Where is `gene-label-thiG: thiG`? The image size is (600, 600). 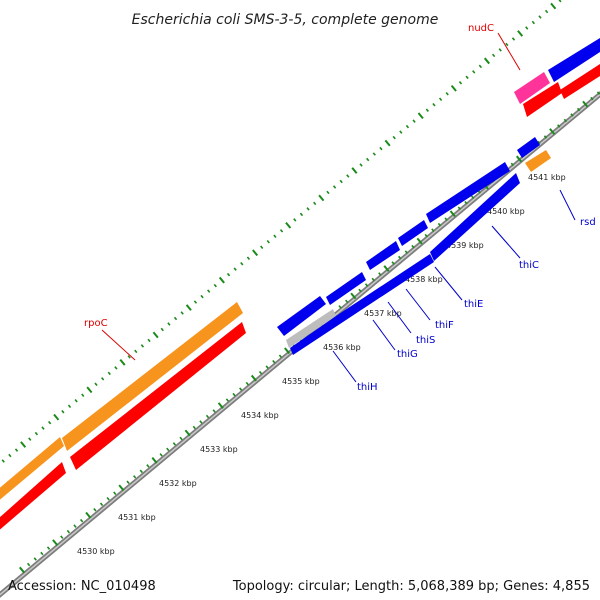 gene-label-thiG: thiG is located at coordinates (407, 354).